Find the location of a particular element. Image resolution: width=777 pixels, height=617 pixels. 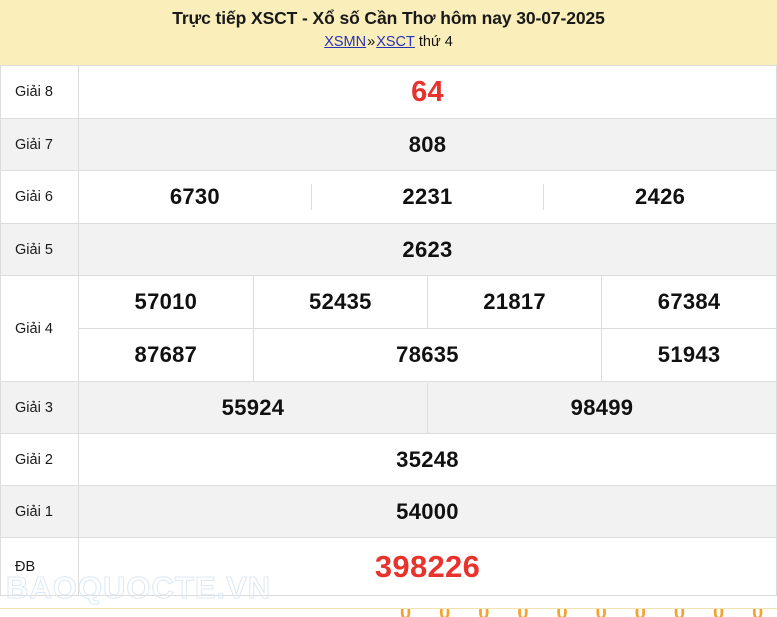

prize-subcell: 2426 is located at coordinates (659, 197).